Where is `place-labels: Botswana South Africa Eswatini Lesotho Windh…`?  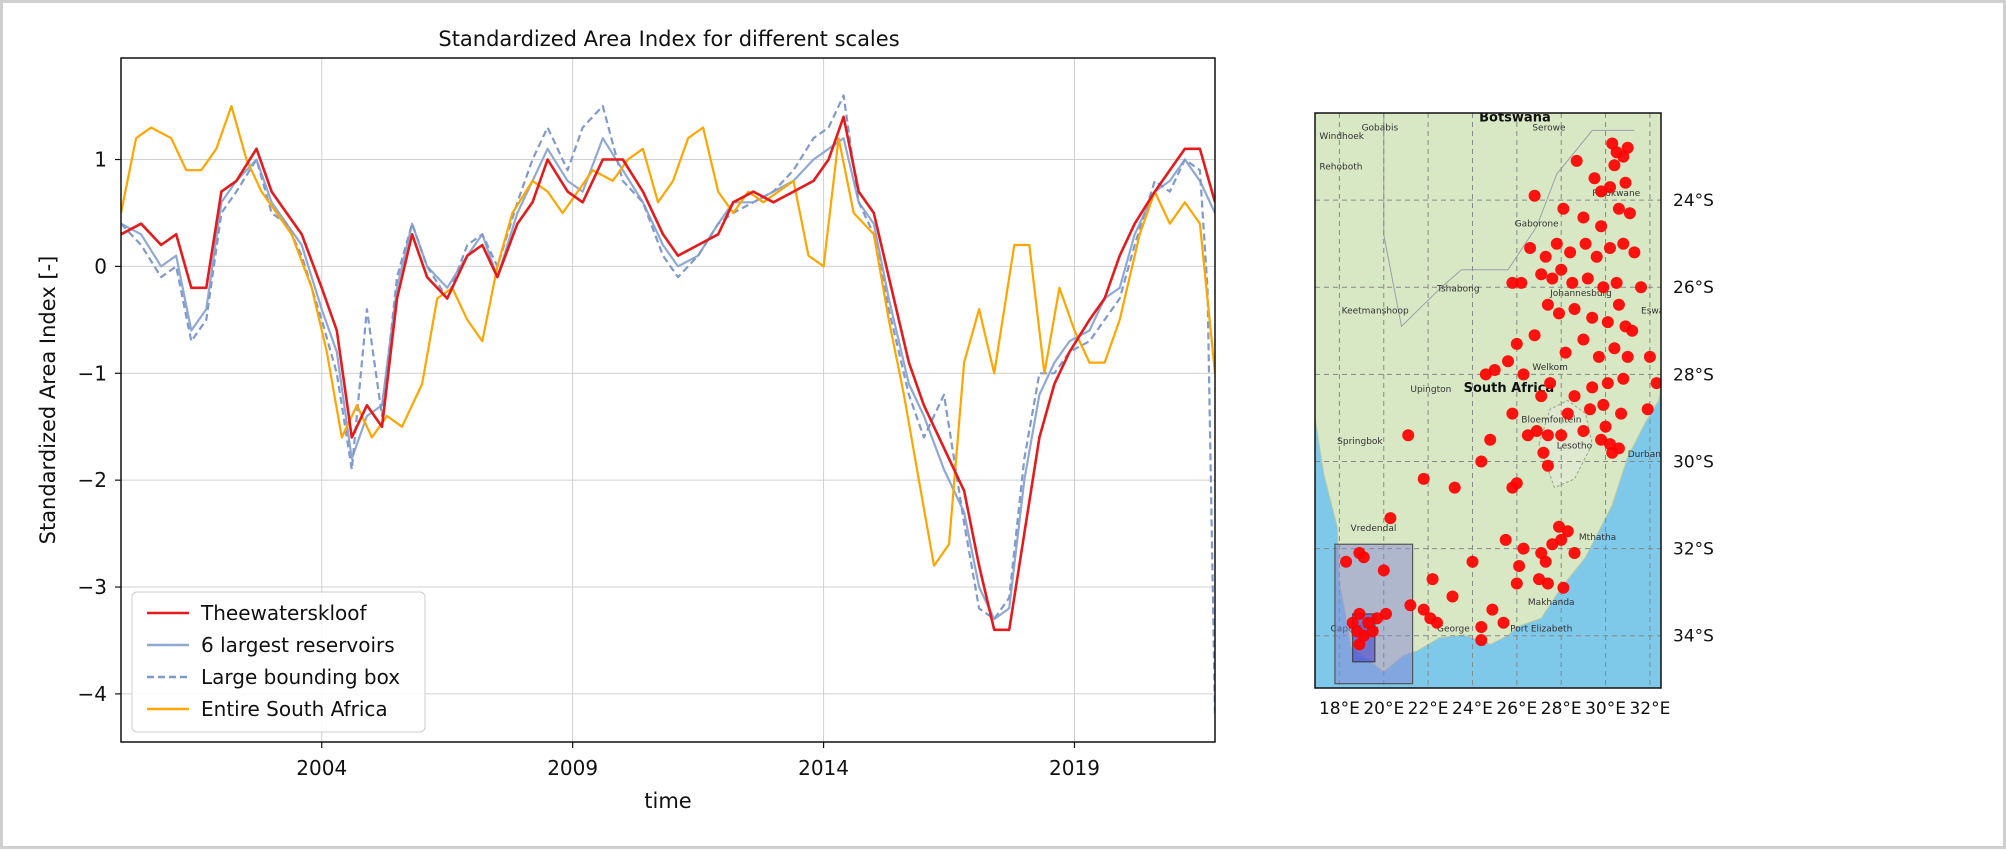
place-labels: Botswana South Africa Eswatini Lesotho Windh… is located at coordinates (1490, 373).